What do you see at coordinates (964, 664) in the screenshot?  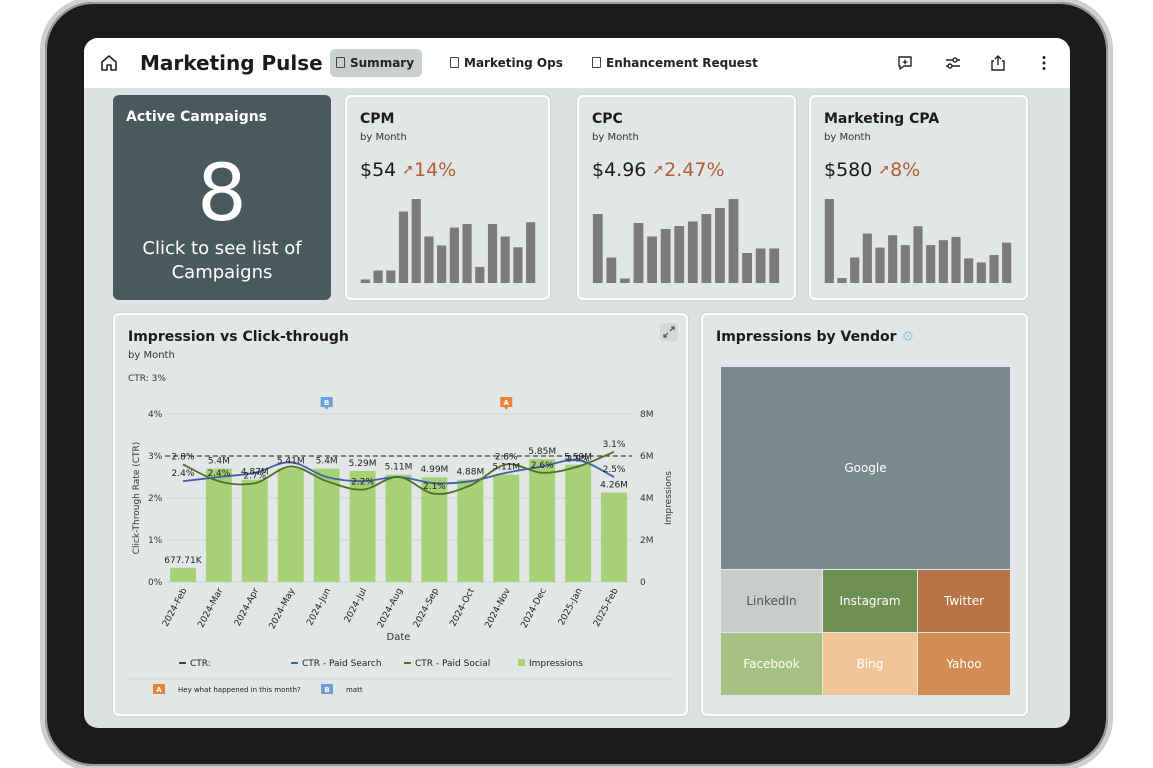 I see `treemap-cell-yahoo: Yahoo` at bounding box center [964, 664].